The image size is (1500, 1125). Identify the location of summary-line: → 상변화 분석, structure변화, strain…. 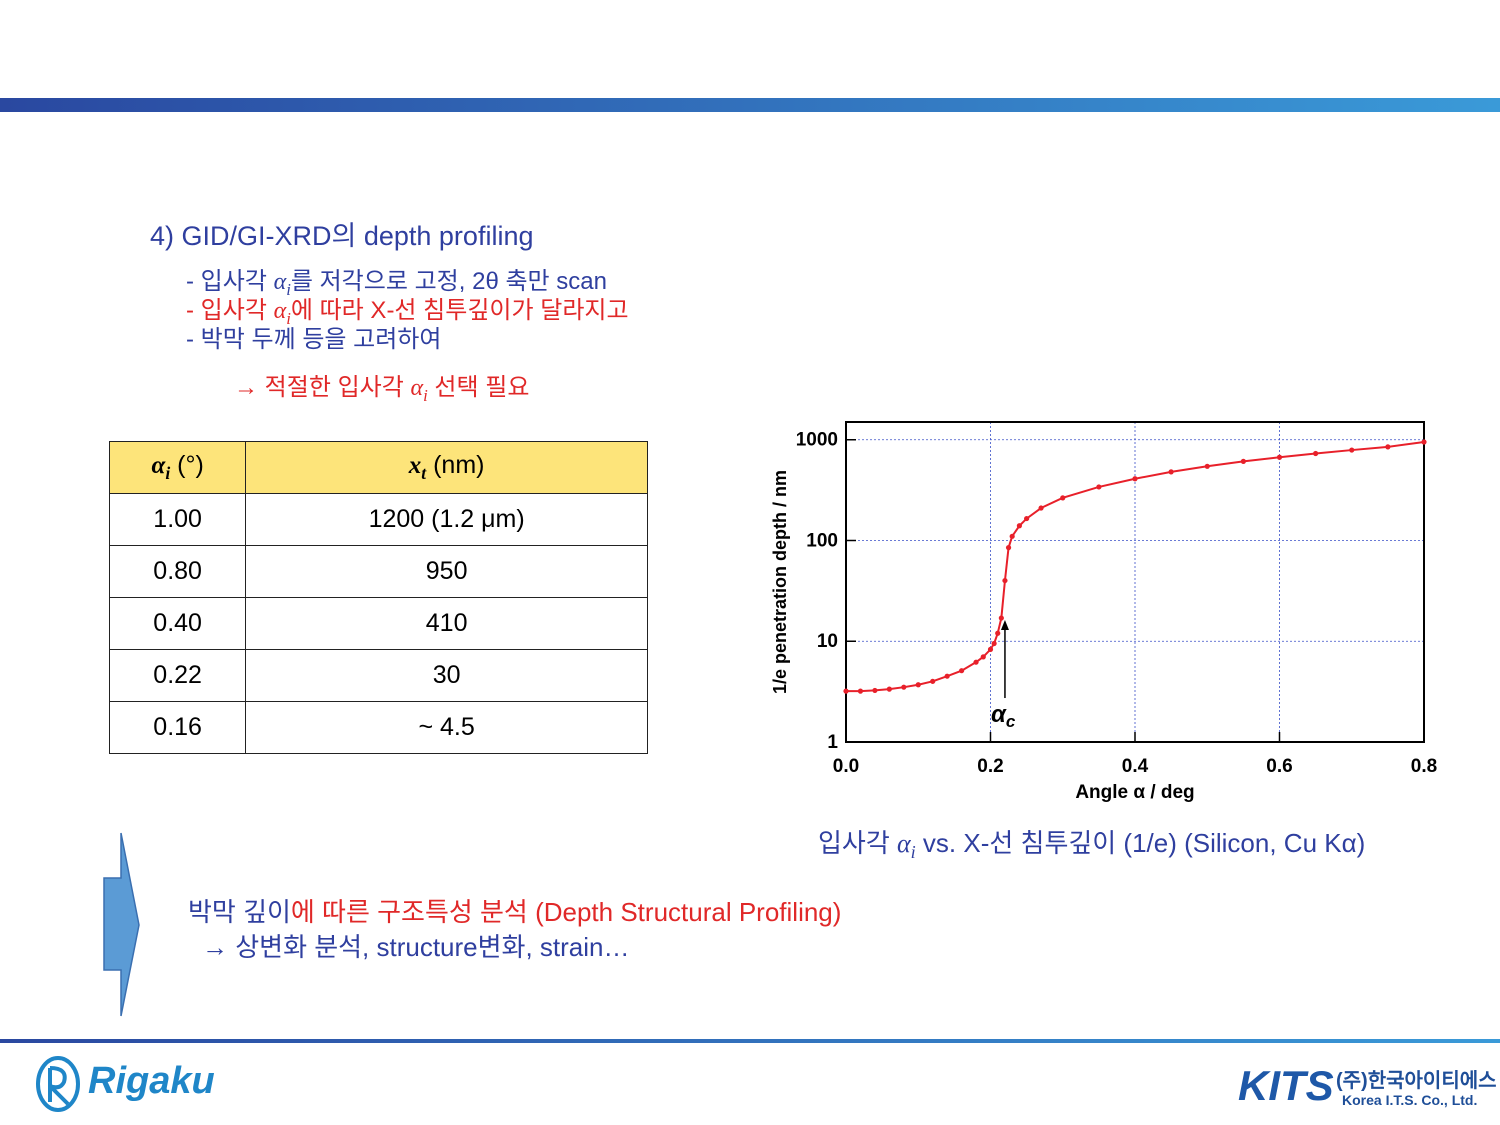
(416, 947).